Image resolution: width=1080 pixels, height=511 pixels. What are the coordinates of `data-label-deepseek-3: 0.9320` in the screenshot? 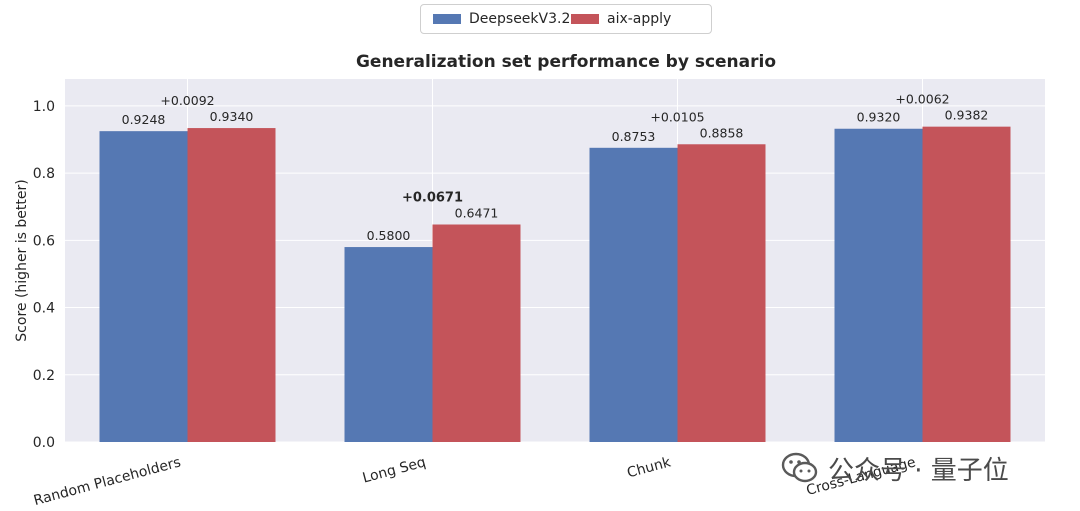 It's located at (879, 117).